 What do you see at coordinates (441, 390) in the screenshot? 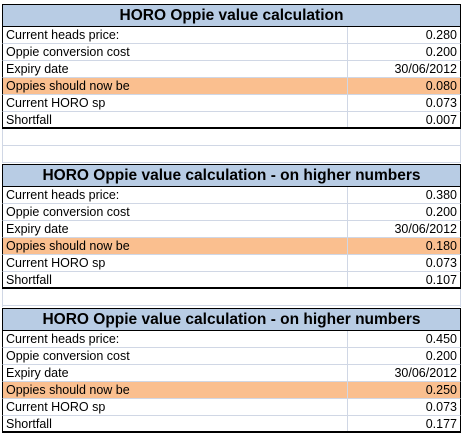
I see `row-value: 0.250` at bounding box center [441, 390].